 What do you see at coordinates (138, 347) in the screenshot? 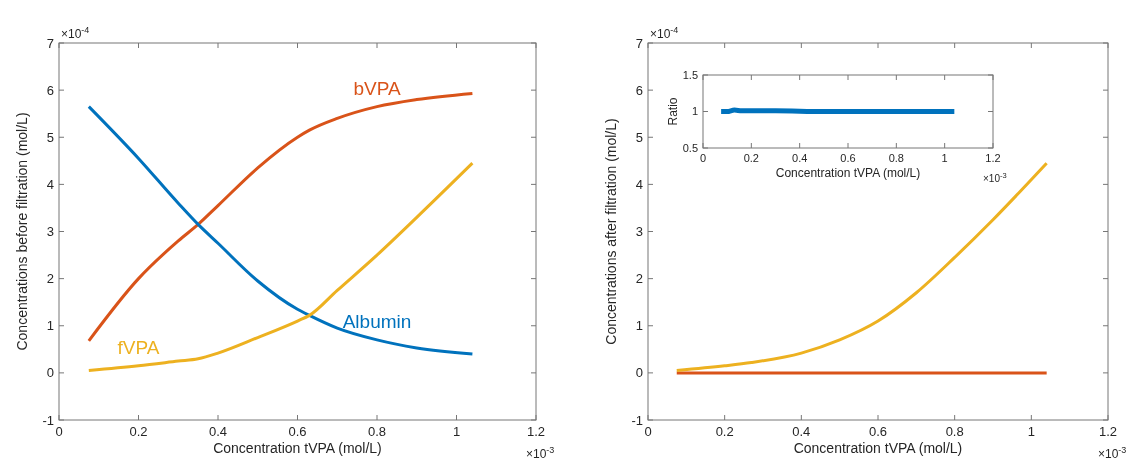
I see `series-label: fVPA` at bounding box center [138, 347].